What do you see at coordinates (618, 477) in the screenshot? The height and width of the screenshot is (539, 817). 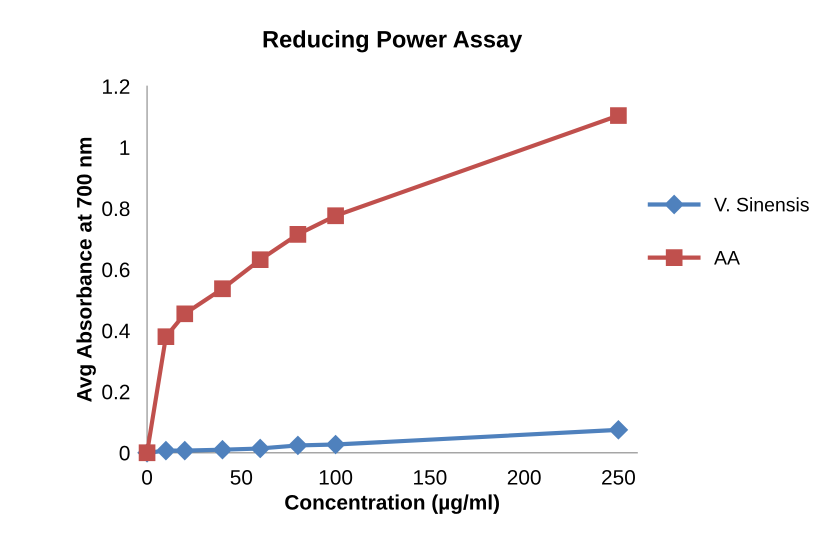 I see `x-tick-label: 250` at bounding box center [618, 477].